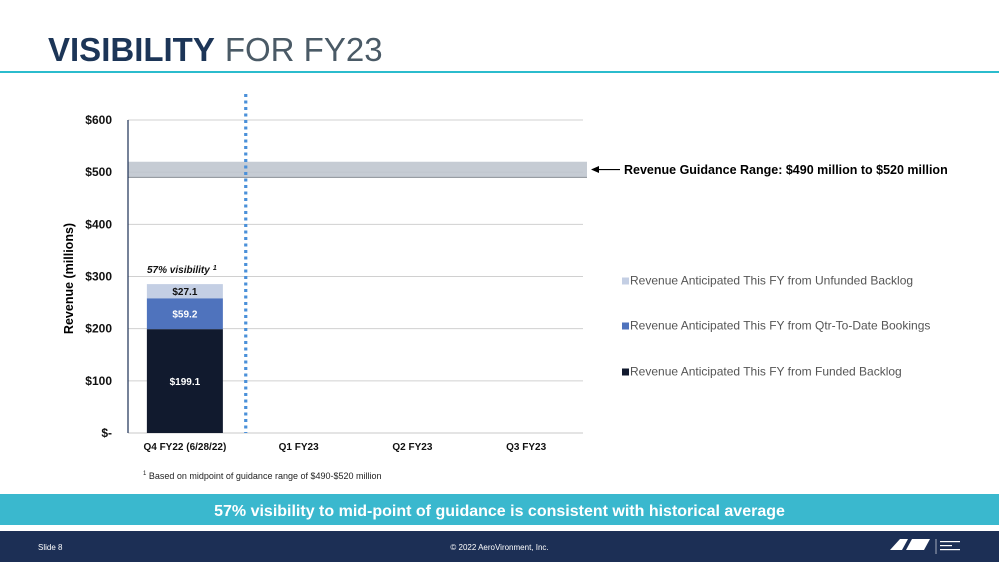 Image resolution: width=999 pixels, height=562 pixels. What do you see at coordinates (98, 277) in the screenshot?
I see `y-tick-label: $300` at bounding box center [98, 277].